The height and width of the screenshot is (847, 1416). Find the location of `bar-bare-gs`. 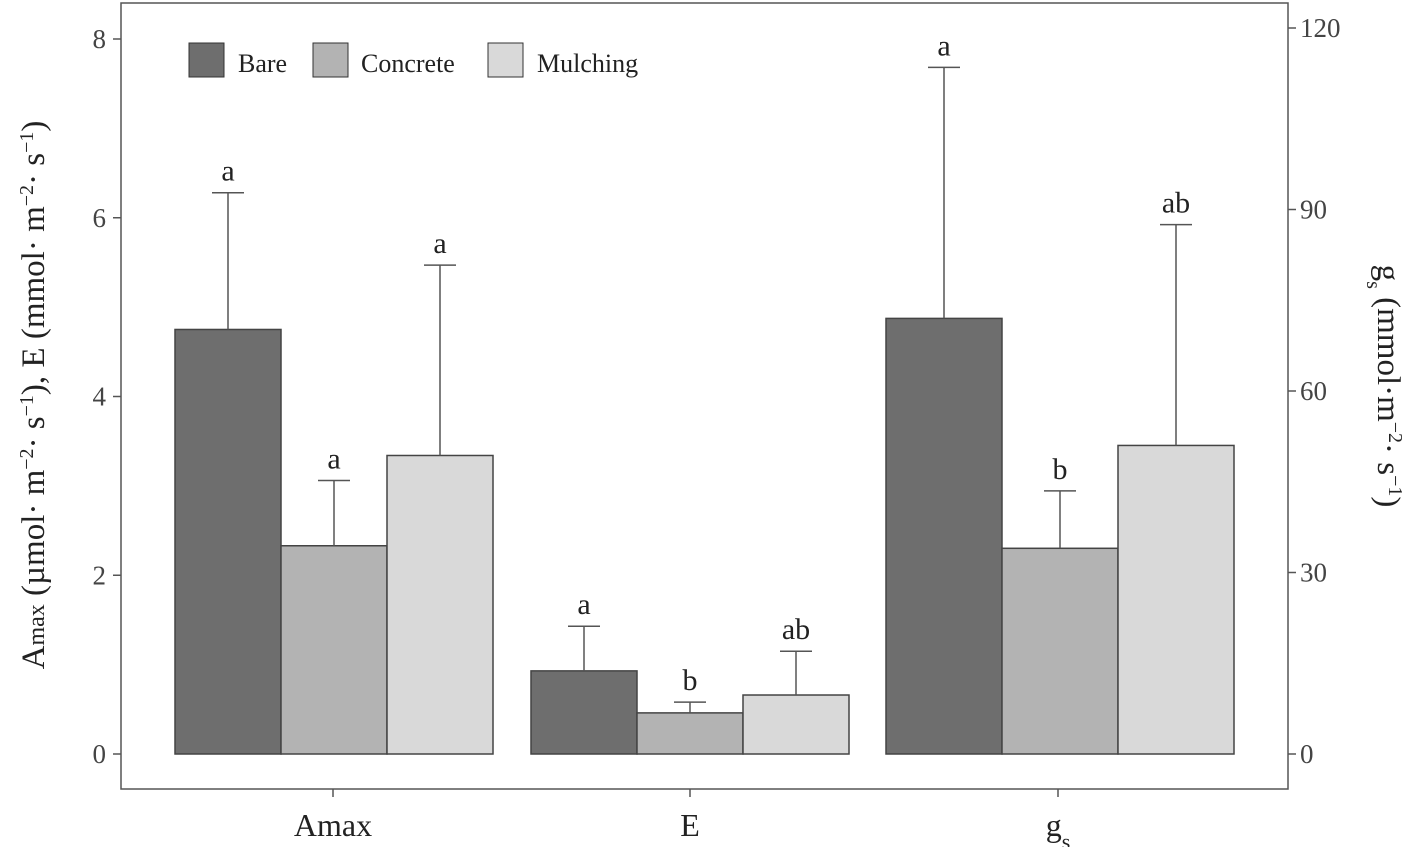

bar-bare-gs is located at coordinates (944, 536).